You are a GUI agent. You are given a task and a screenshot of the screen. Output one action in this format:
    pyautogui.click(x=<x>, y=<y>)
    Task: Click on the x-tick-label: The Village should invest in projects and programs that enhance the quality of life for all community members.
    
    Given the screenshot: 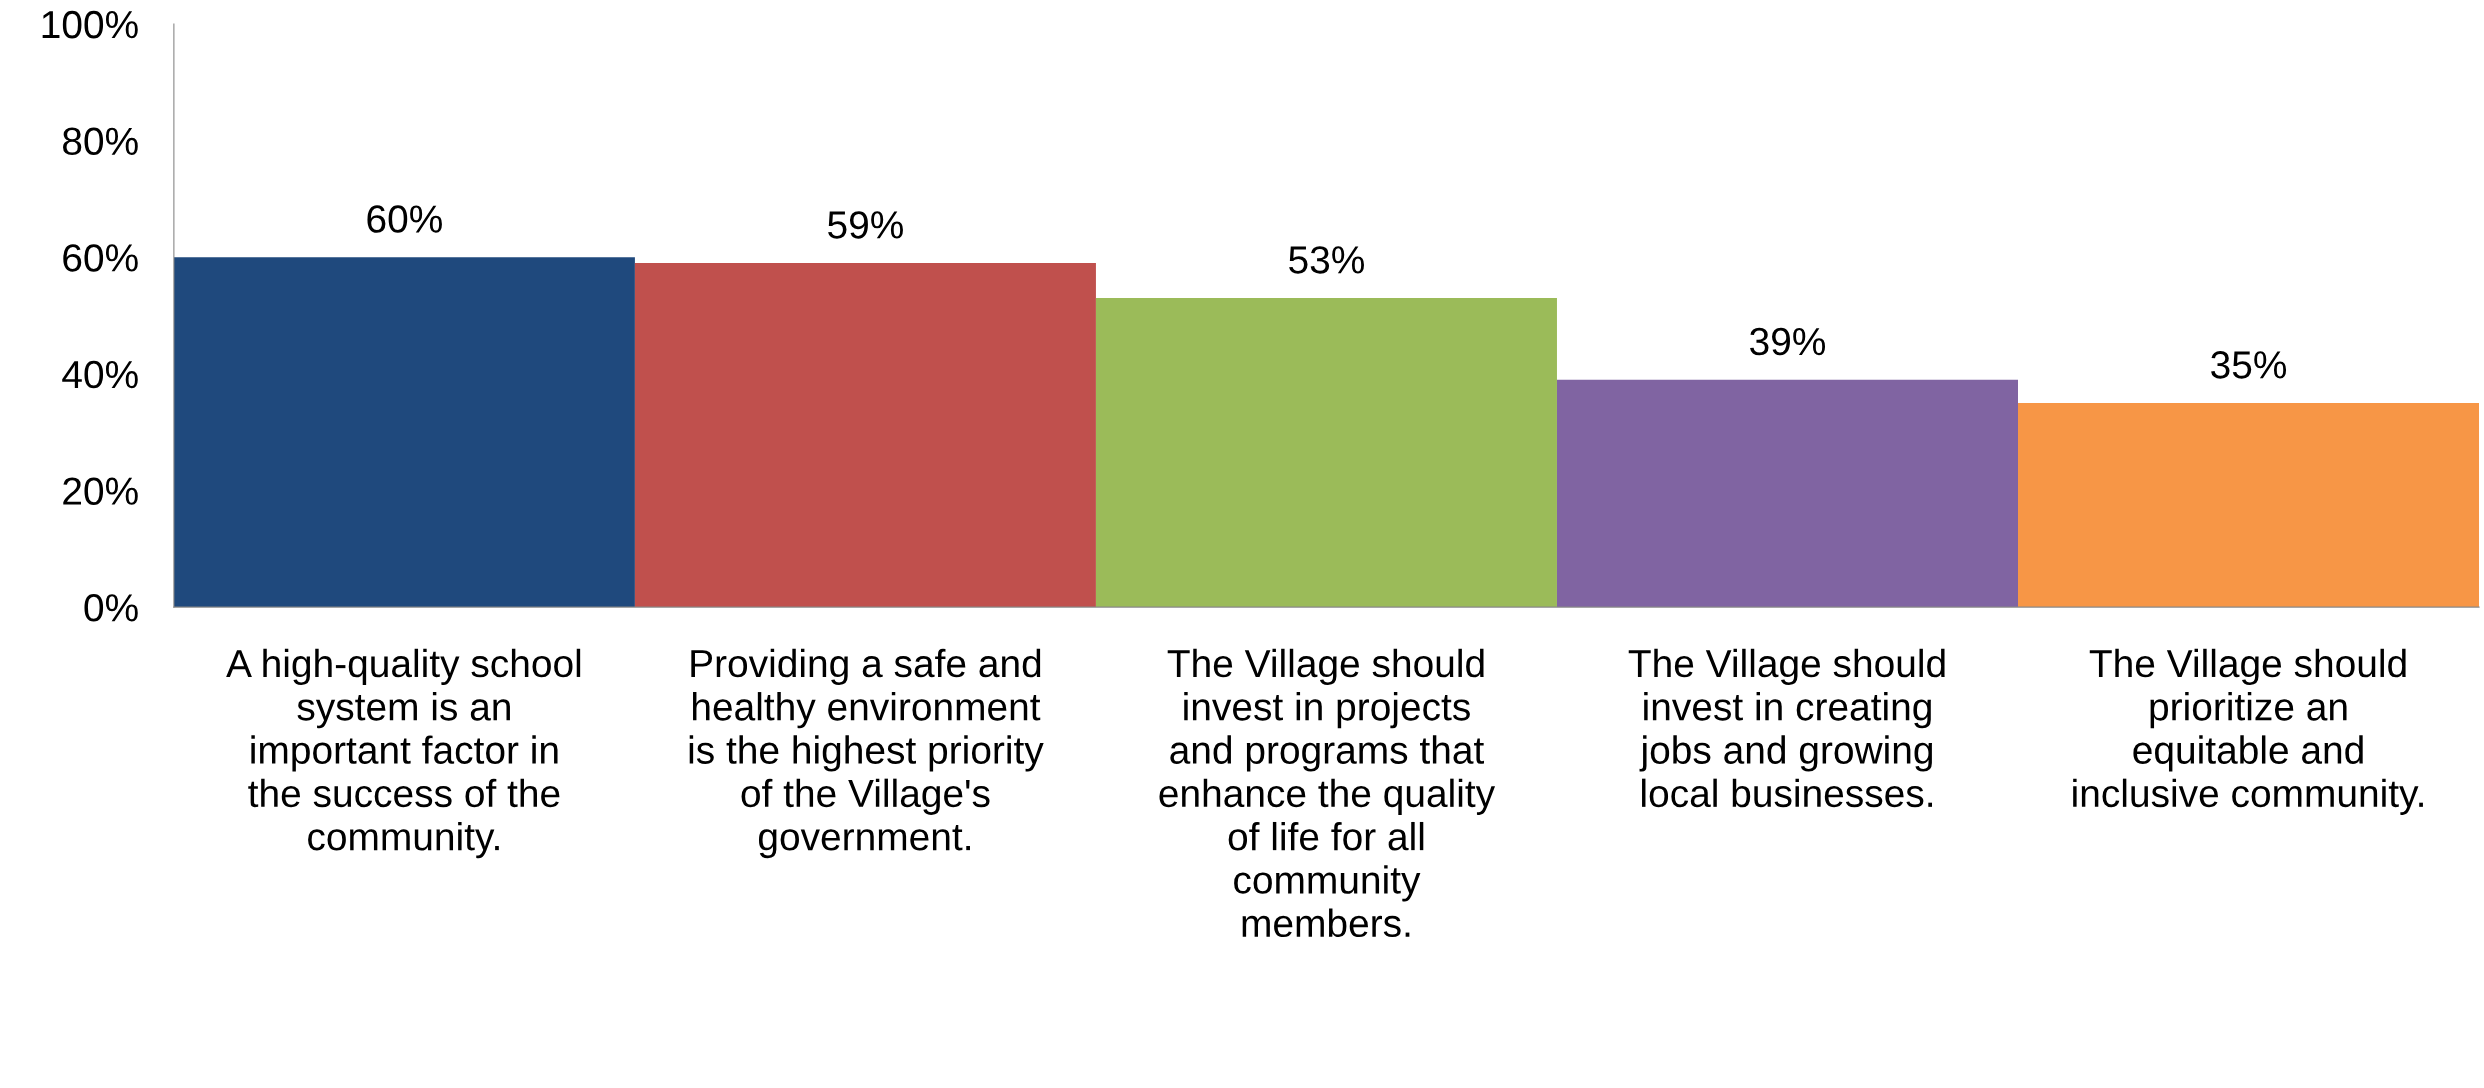 What is the action you would take?
    pyautogui.click(x=1327, y=793)
    